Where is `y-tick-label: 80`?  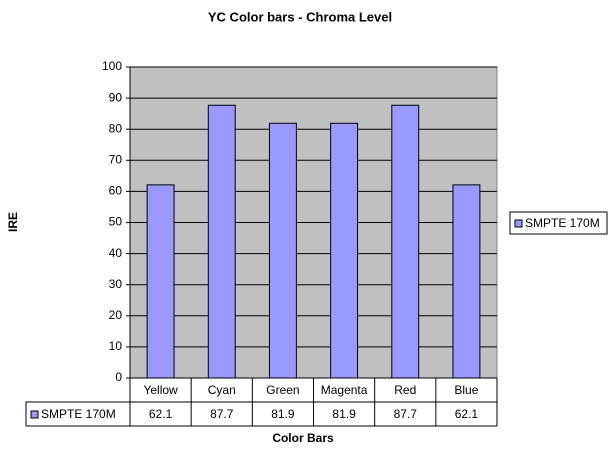
y-tick-label: 80 is located at coordinates (116, 128).